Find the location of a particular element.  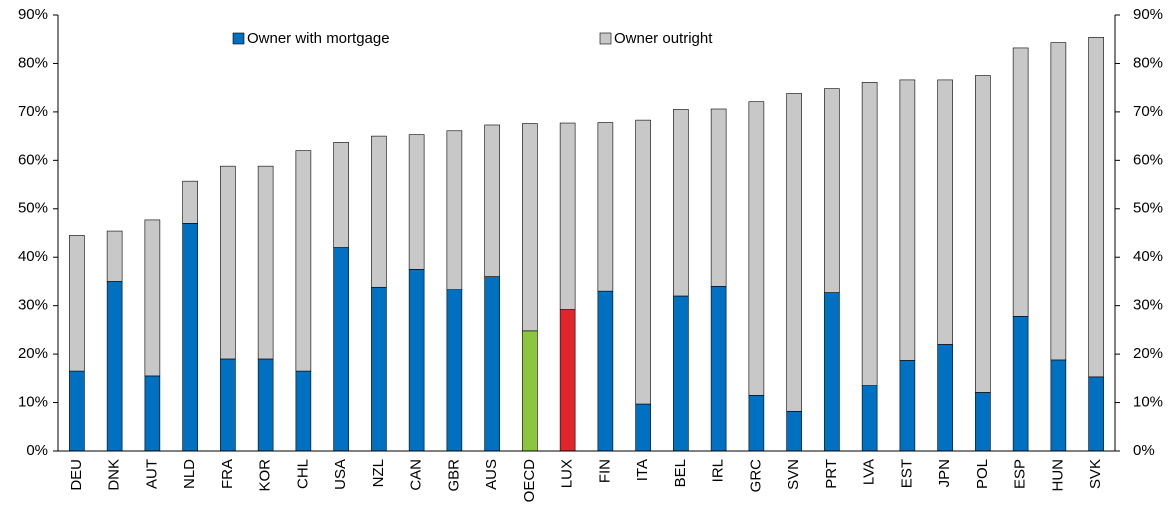

x-tick-label: NLD is located at coordinates (189, 474).